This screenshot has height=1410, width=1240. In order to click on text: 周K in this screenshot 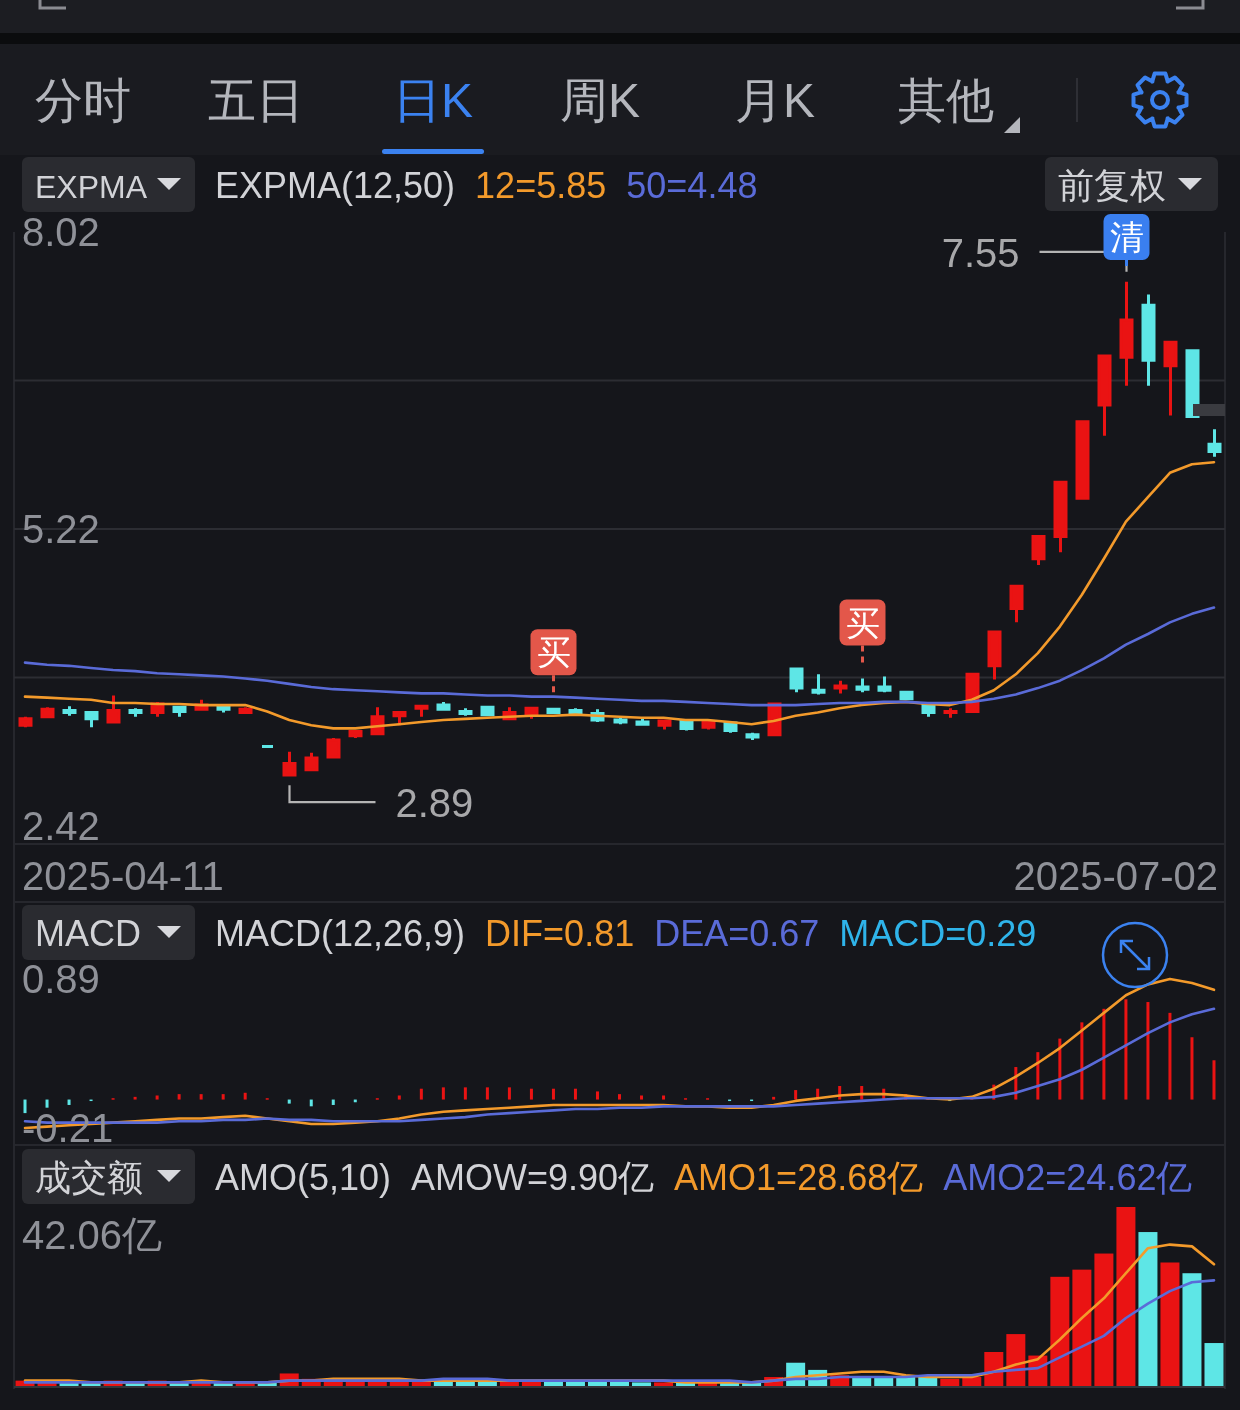, I will do `click(600, 100)`.